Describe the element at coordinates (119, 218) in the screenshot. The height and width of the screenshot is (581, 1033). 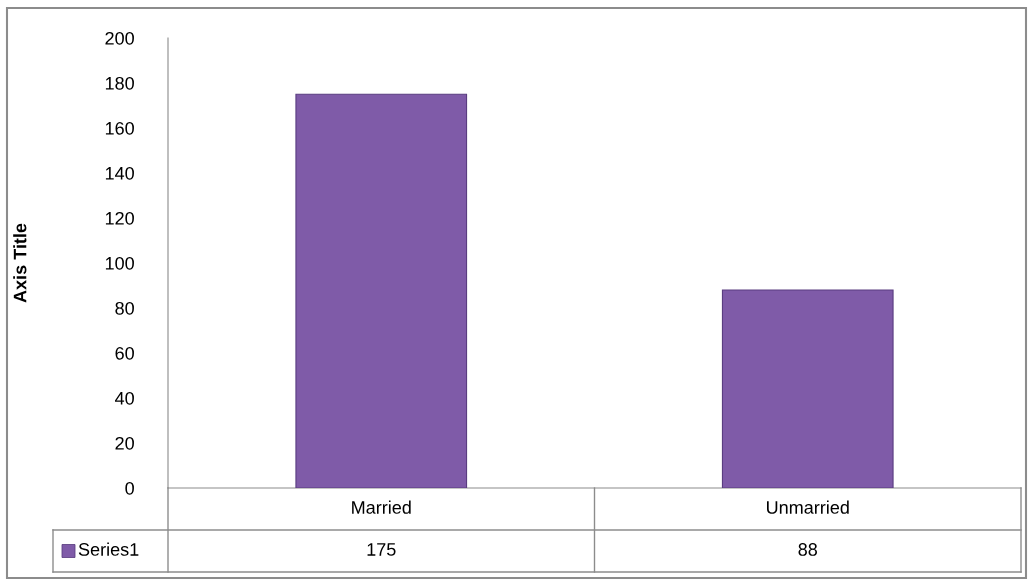
I see `y-tick-label: 120` at that location.